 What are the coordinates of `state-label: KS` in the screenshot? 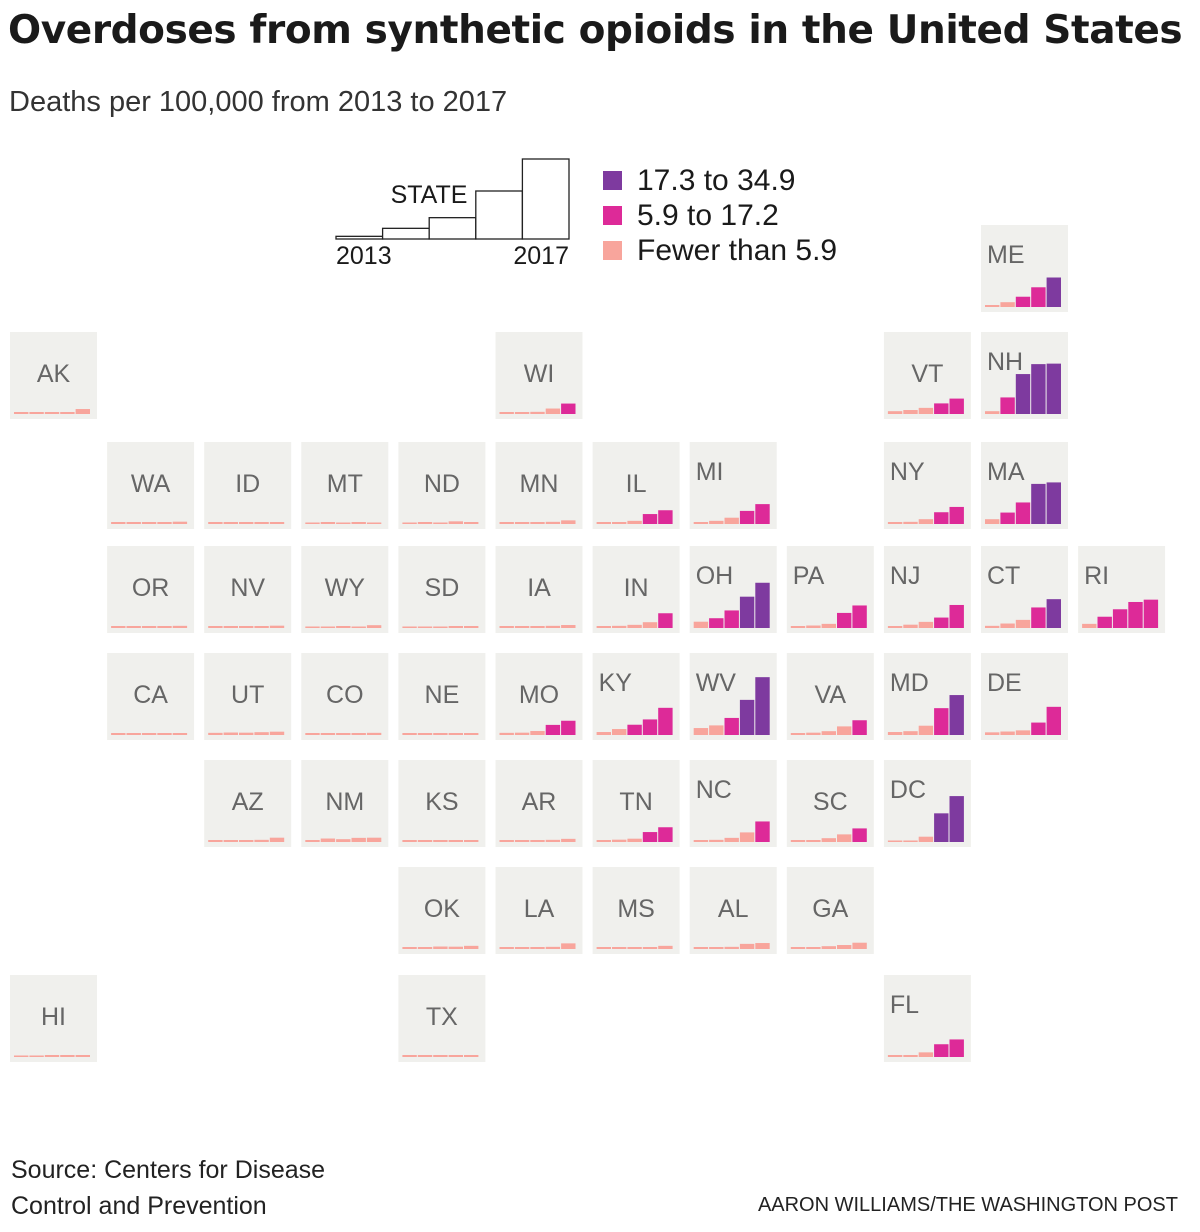 It's located at (441, 802).